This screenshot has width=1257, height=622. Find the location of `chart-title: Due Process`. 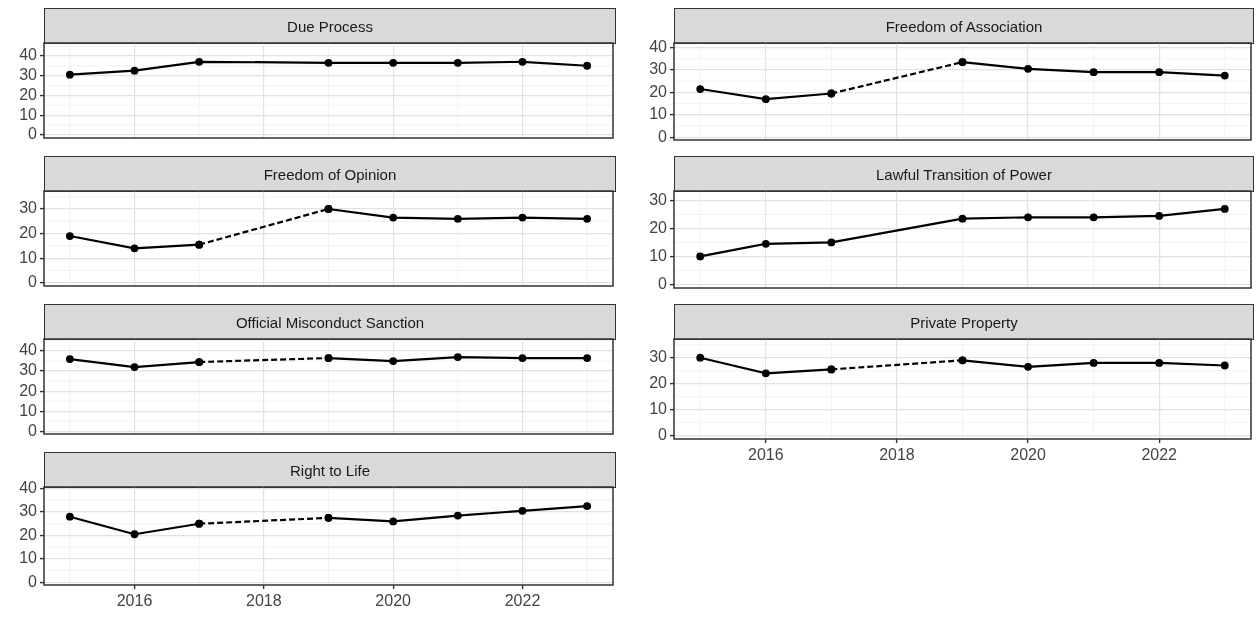

chart-title: Due Process is located at coordinates (330, 26).